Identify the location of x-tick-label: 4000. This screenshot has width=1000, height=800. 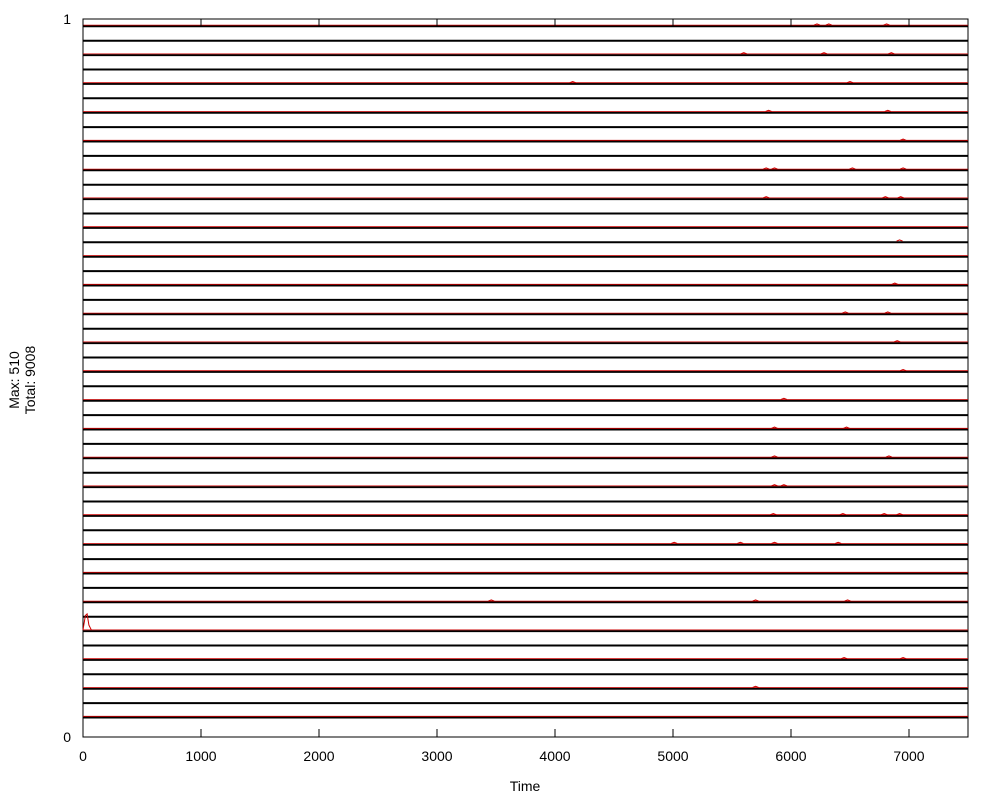
(554, 756).